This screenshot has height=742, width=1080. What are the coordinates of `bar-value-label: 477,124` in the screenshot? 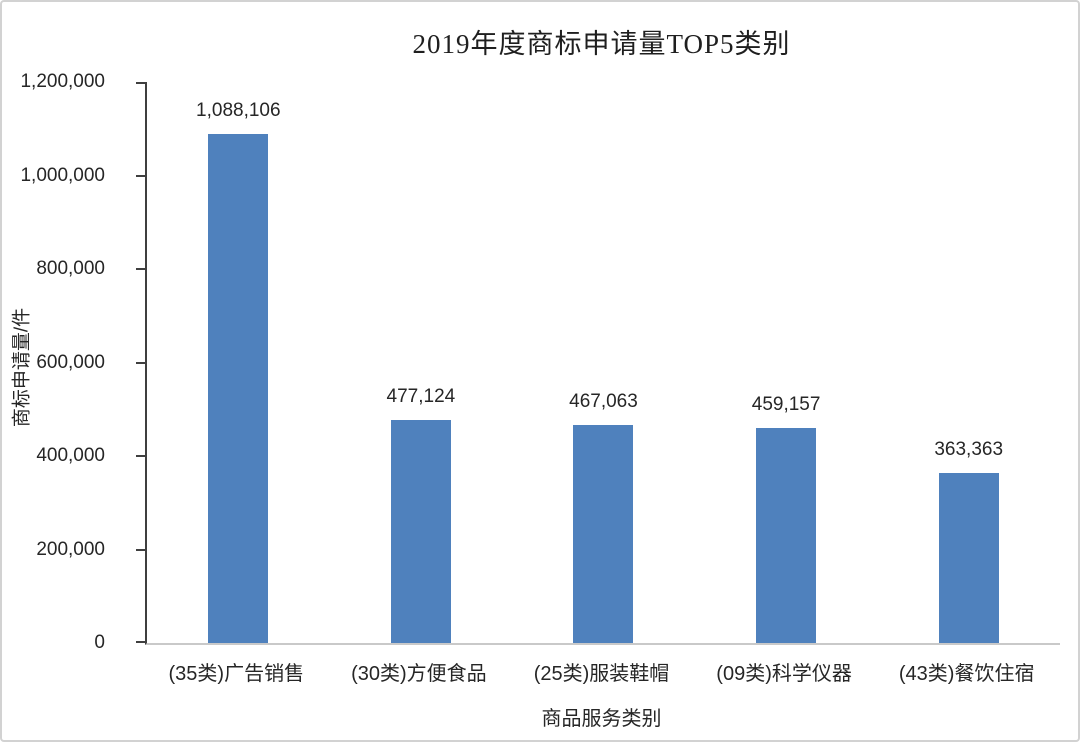 It's located at (421, 396).